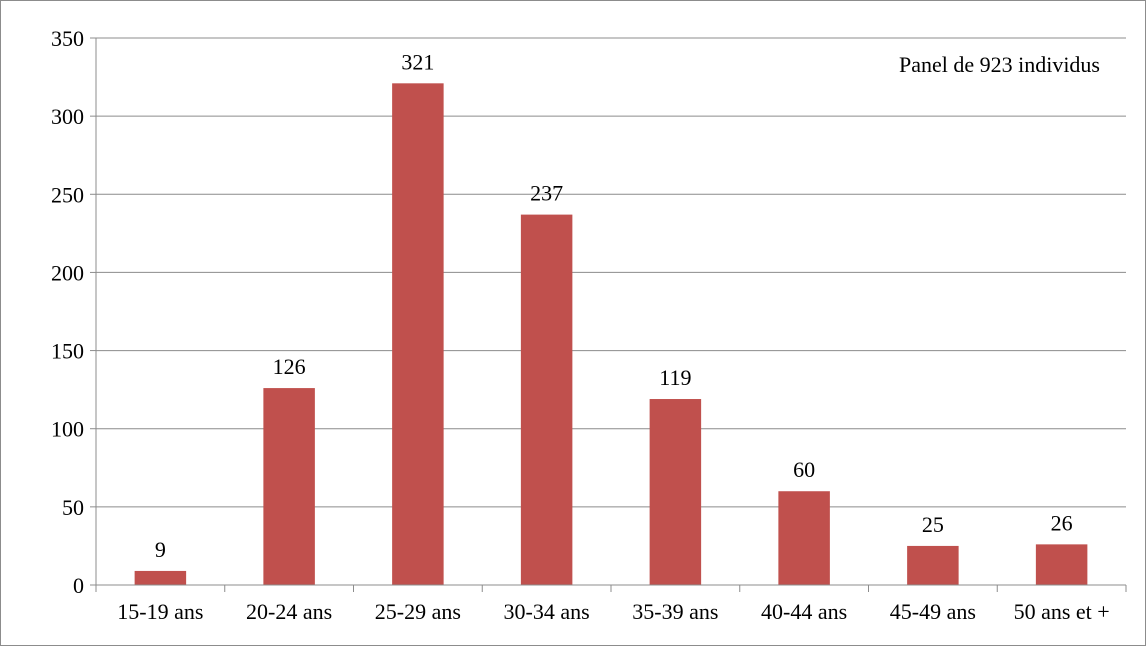 The height and width of the screenshot is (646, 1146). What do you see at coordinates (675, 377) in the screenshot?
I see `bar-value-label: 119` at bounding box center [675, 377].